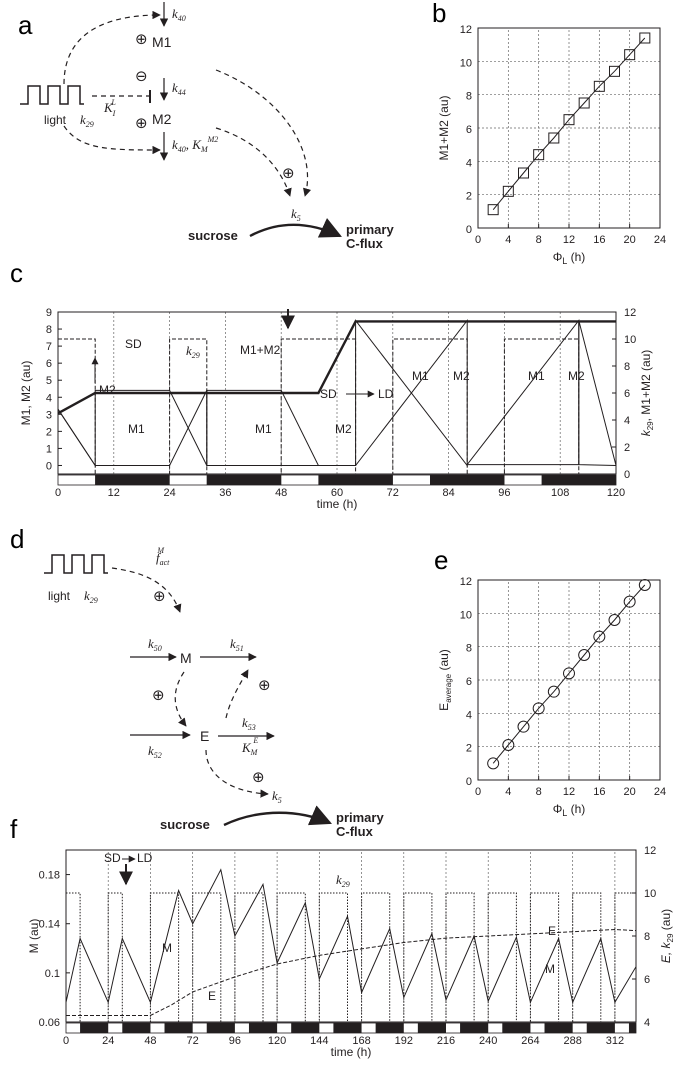 The image size is (679, 1081). What do you see at coordinates (49, 449) in the screenshot?
I see `y-tick-label: 1` at bounding box center [49, 449].